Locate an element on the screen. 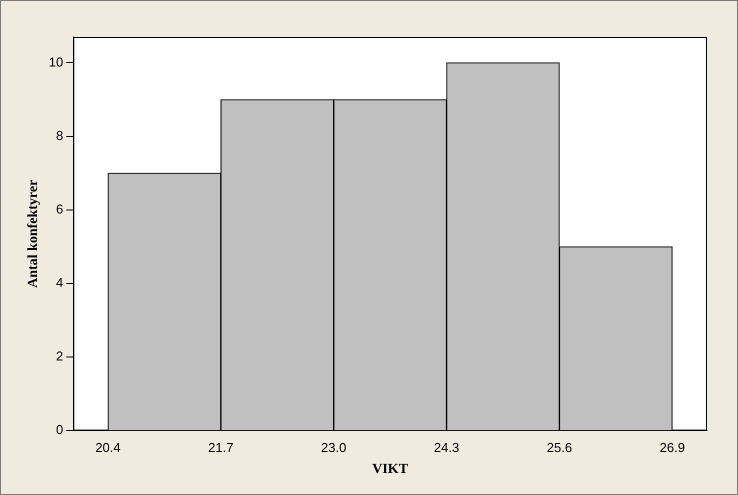 The width and height of the screenshot is (738, 495). y-tick-label: 6 is located at coordinates (60, 208).